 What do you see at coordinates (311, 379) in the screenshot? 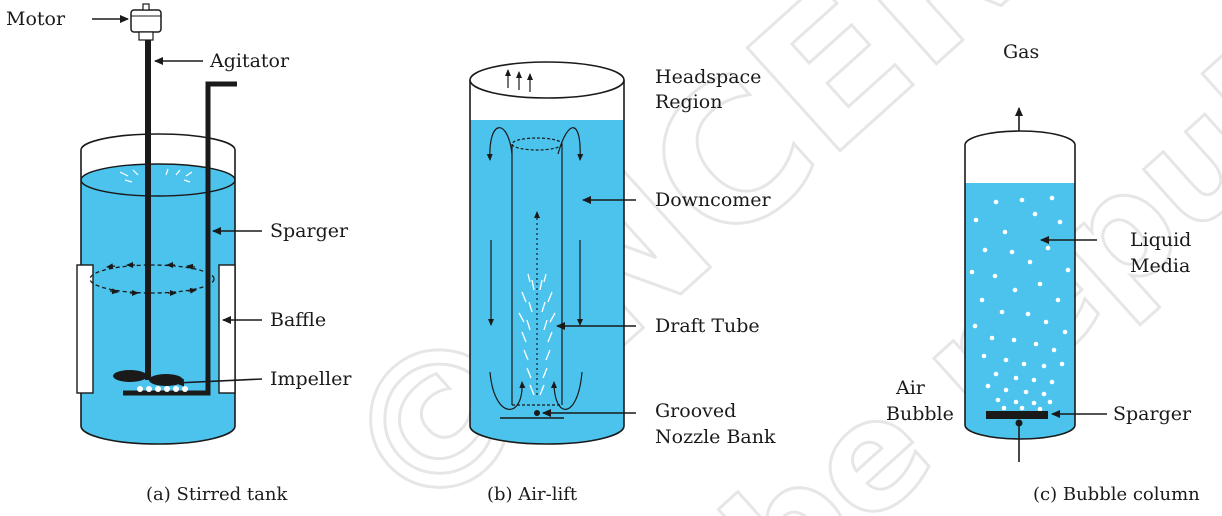
I see `label-impeller: Impeller` at bounding box center [311, 379].